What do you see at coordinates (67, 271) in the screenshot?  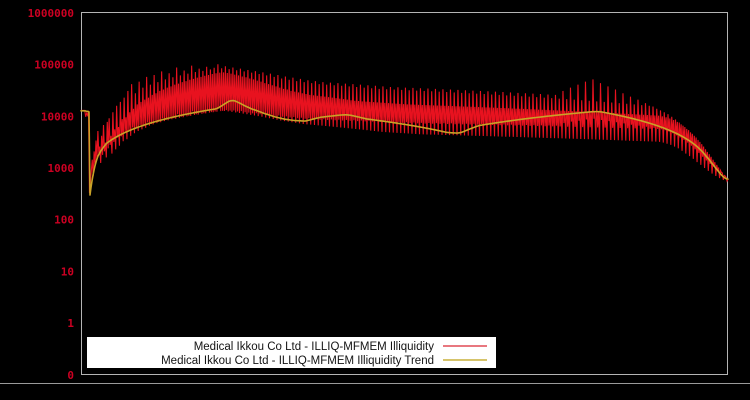 I see `y-tick-label: 10` at bounding box center [67, 271].